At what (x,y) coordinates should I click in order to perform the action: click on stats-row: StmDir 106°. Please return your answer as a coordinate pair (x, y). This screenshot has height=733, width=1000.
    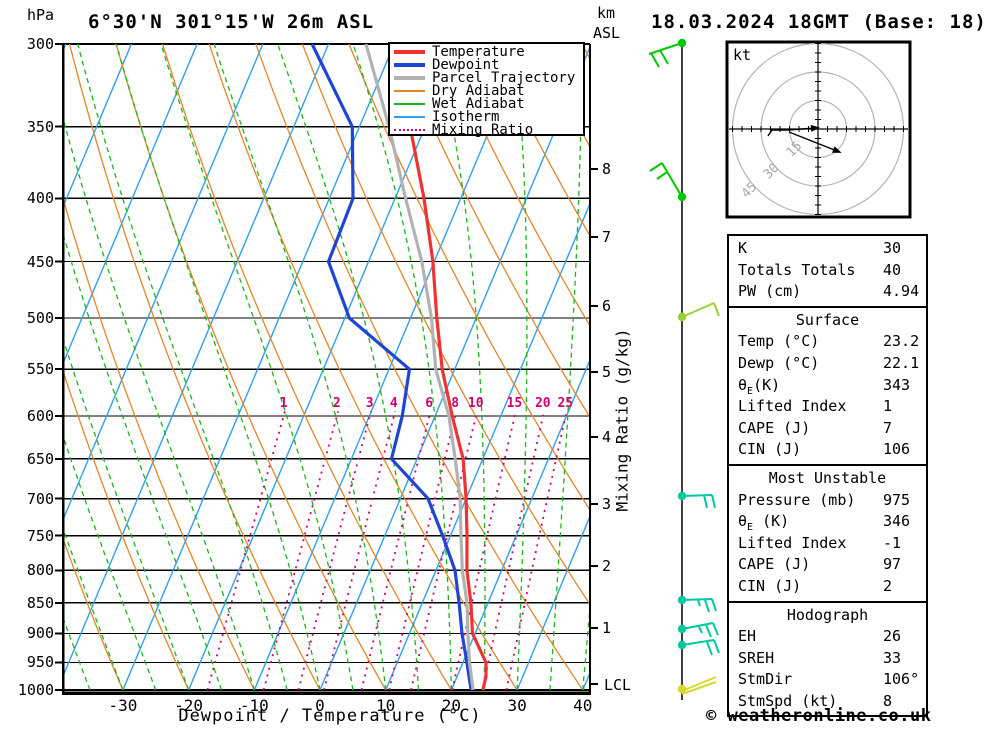
    Looking at the image, I should click on (832, 680).